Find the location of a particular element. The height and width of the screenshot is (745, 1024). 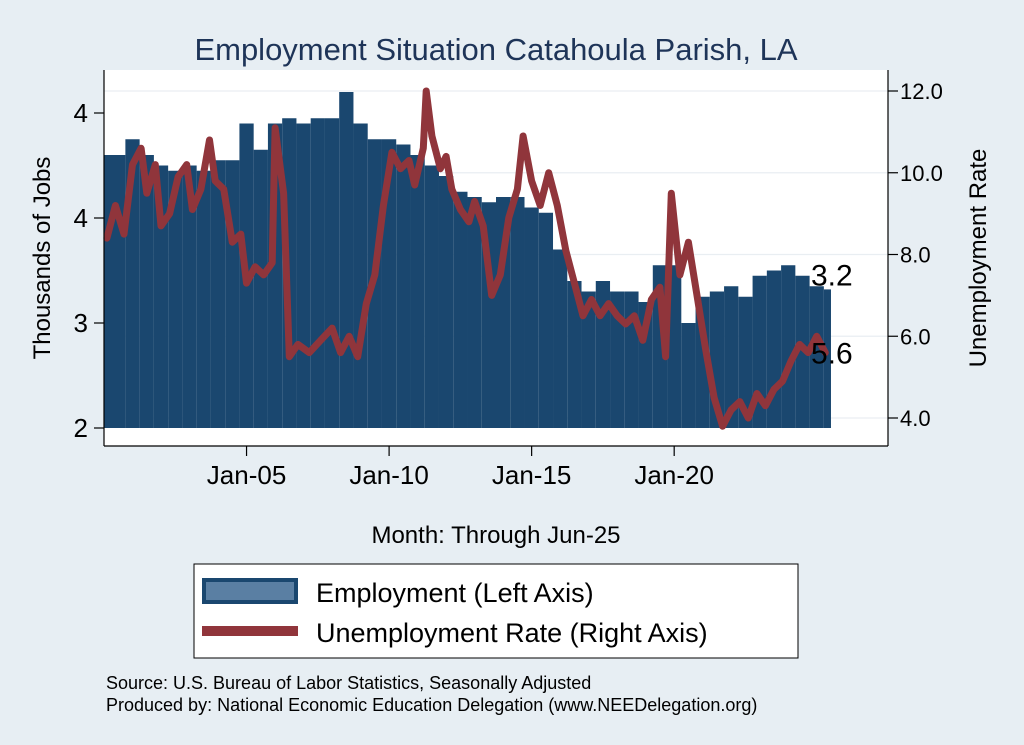

y-right-tick-label: 4.0 is located at coordinates (915, 418).